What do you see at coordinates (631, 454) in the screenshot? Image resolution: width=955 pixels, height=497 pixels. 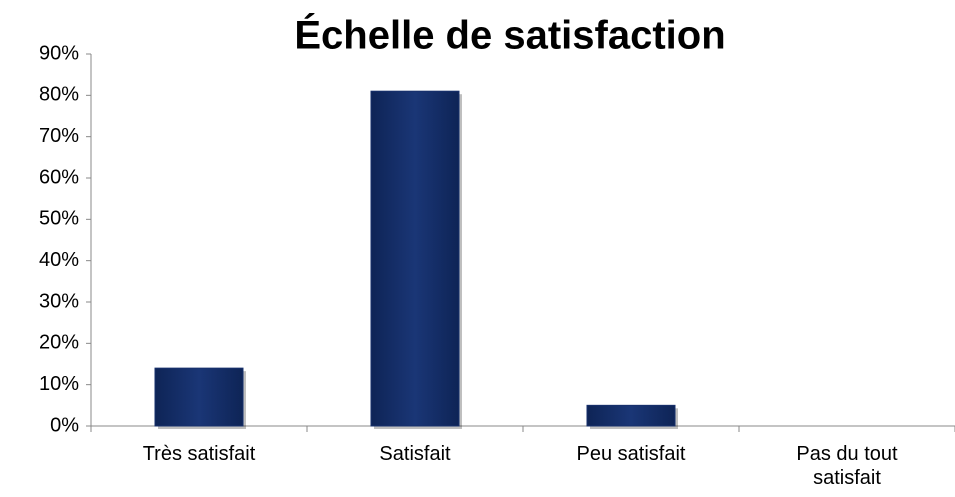 I see `x-tick-label: Peu satisfait` at bounding box center [631, 454].